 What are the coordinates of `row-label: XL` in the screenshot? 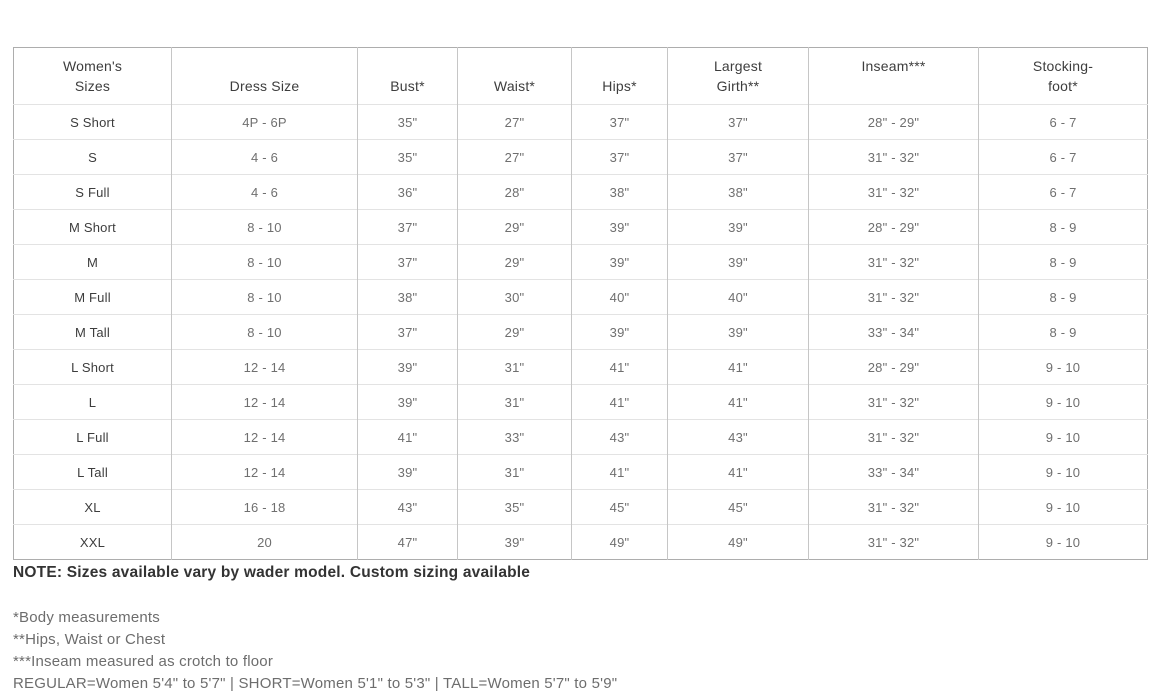 It's located at (92, 507).